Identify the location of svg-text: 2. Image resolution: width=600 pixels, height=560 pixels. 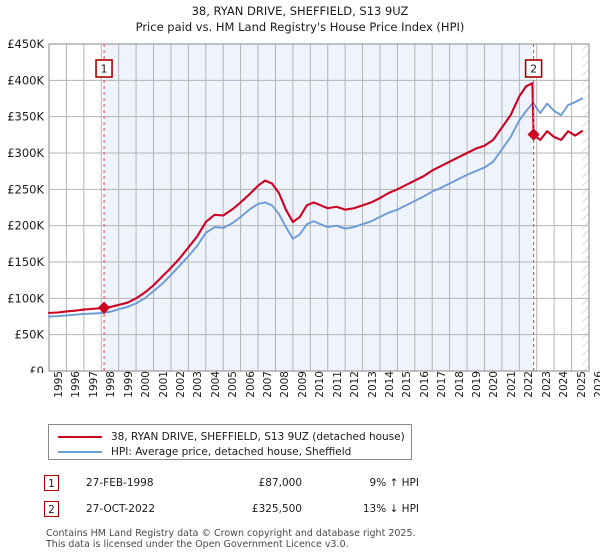
(533, 69).